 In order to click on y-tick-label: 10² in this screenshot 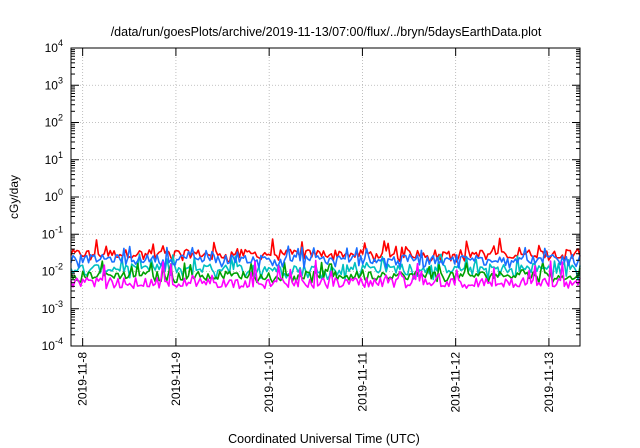, I will do `click(54, 121)`.